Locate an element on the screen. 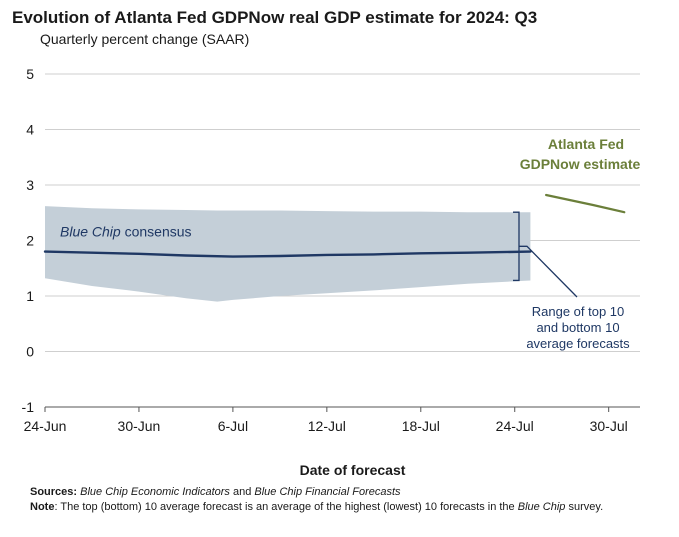  x-axis-title: Date of forecast is located at coordinates (353, 470).